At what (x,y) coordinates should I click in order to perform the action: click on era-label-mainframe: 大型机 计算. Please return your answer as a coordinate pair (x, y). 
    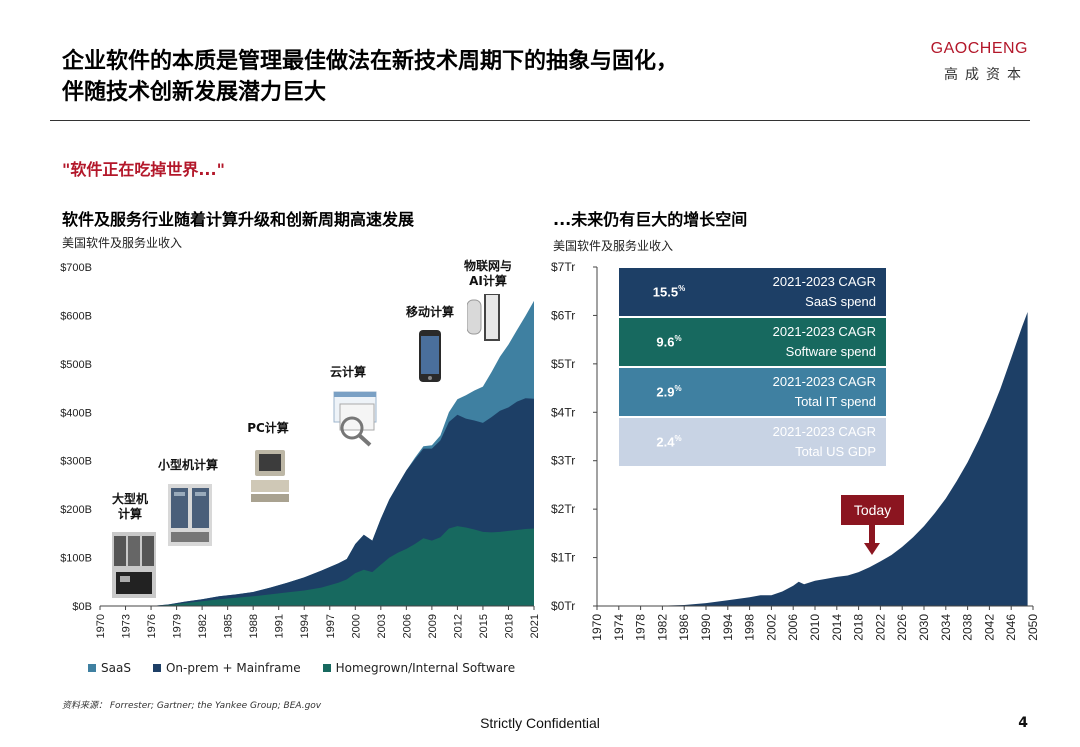
    Looking at the image, I should click on (130, 507).